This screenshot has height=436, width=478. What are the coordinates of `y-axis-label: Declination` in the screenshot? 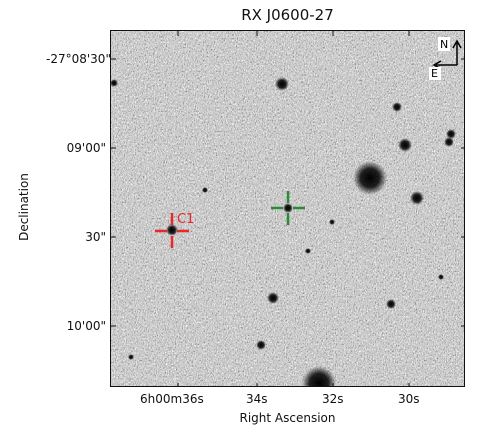 It's located at (24, 207).